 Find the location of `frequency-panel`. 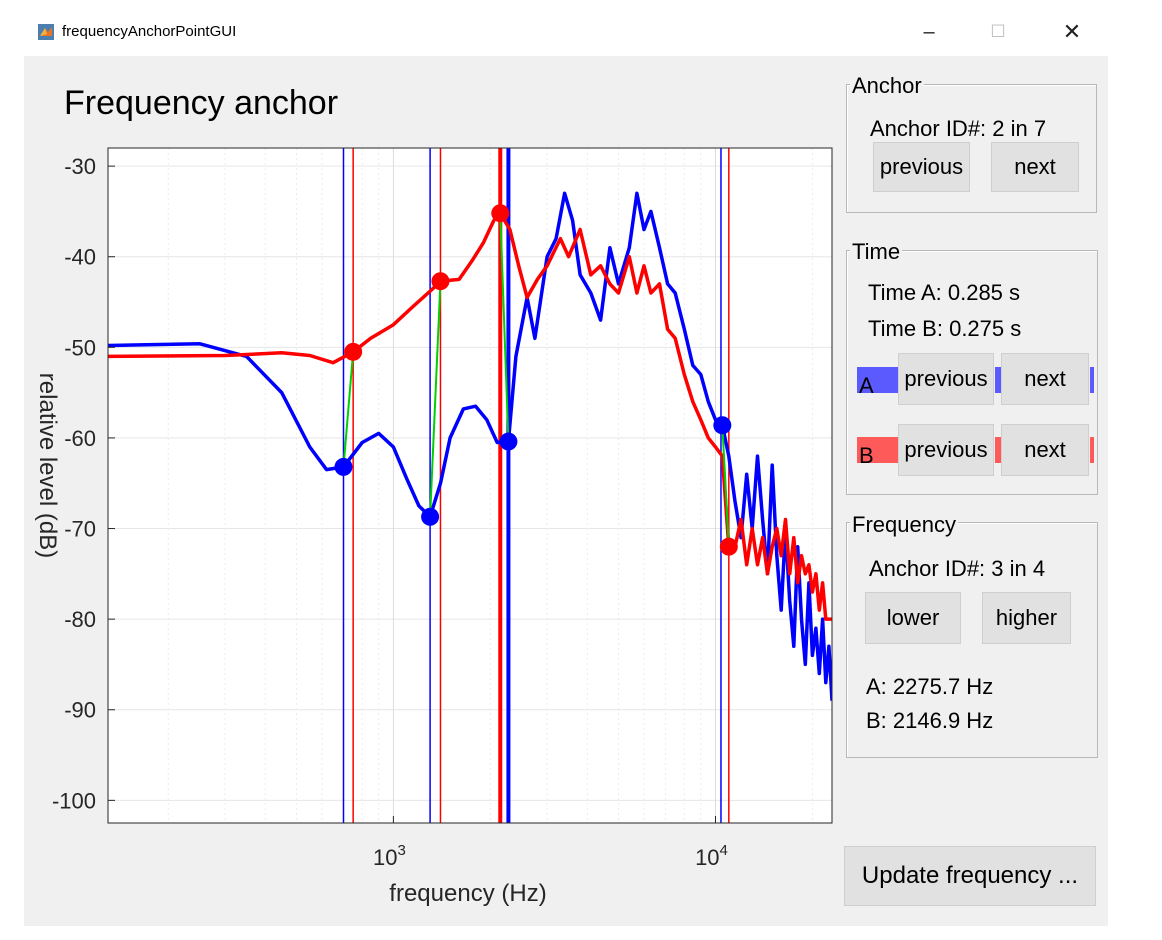

frequency-panel is located at coordinates (972, 640).